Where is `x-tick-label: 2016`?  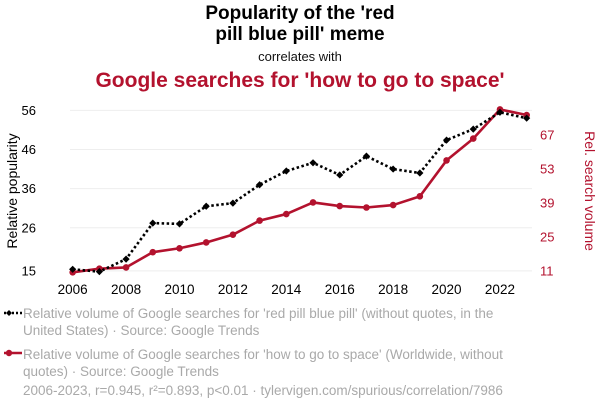
x-tick-label: 2016 is located at coordinates (340, 289).